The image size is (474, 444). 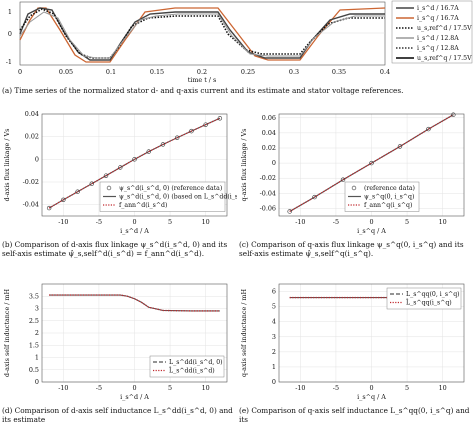 I want to click on ytick-0: 0, so click(x=10, y=34).